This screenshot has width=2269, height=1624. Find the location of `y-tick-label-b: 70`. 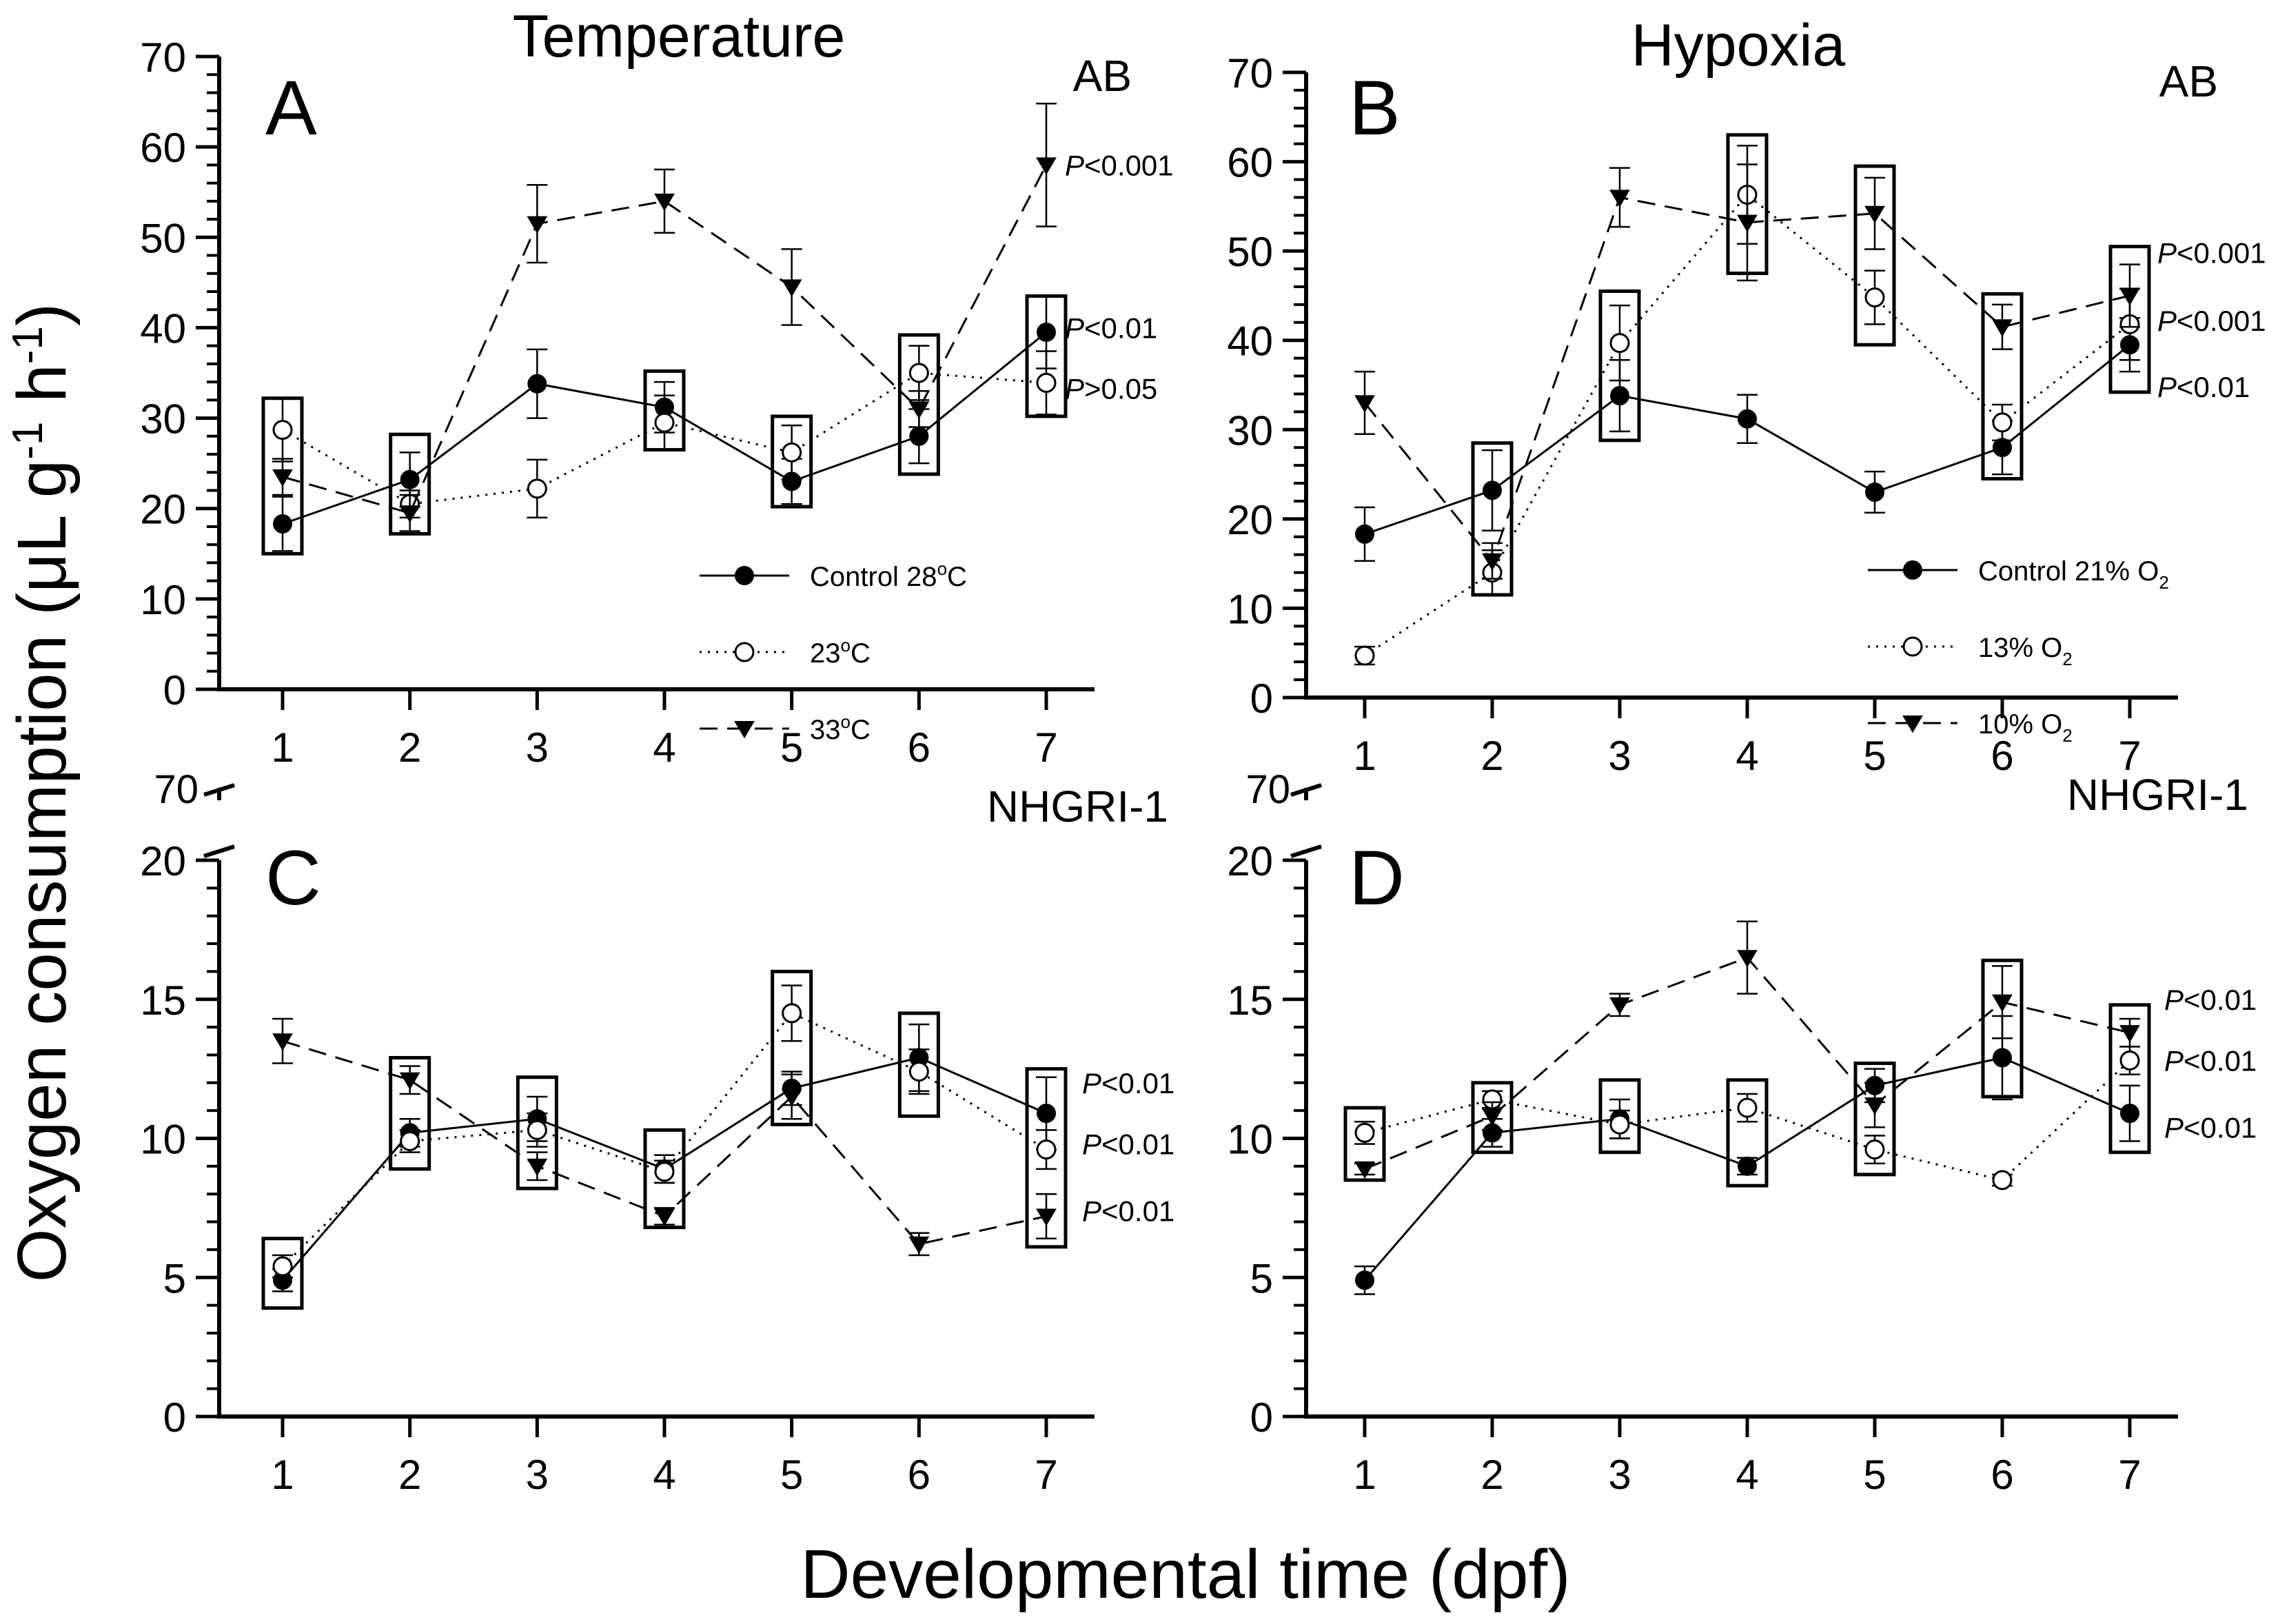

y-tick-label-b: 70 is located at coordinates (1250, 73).